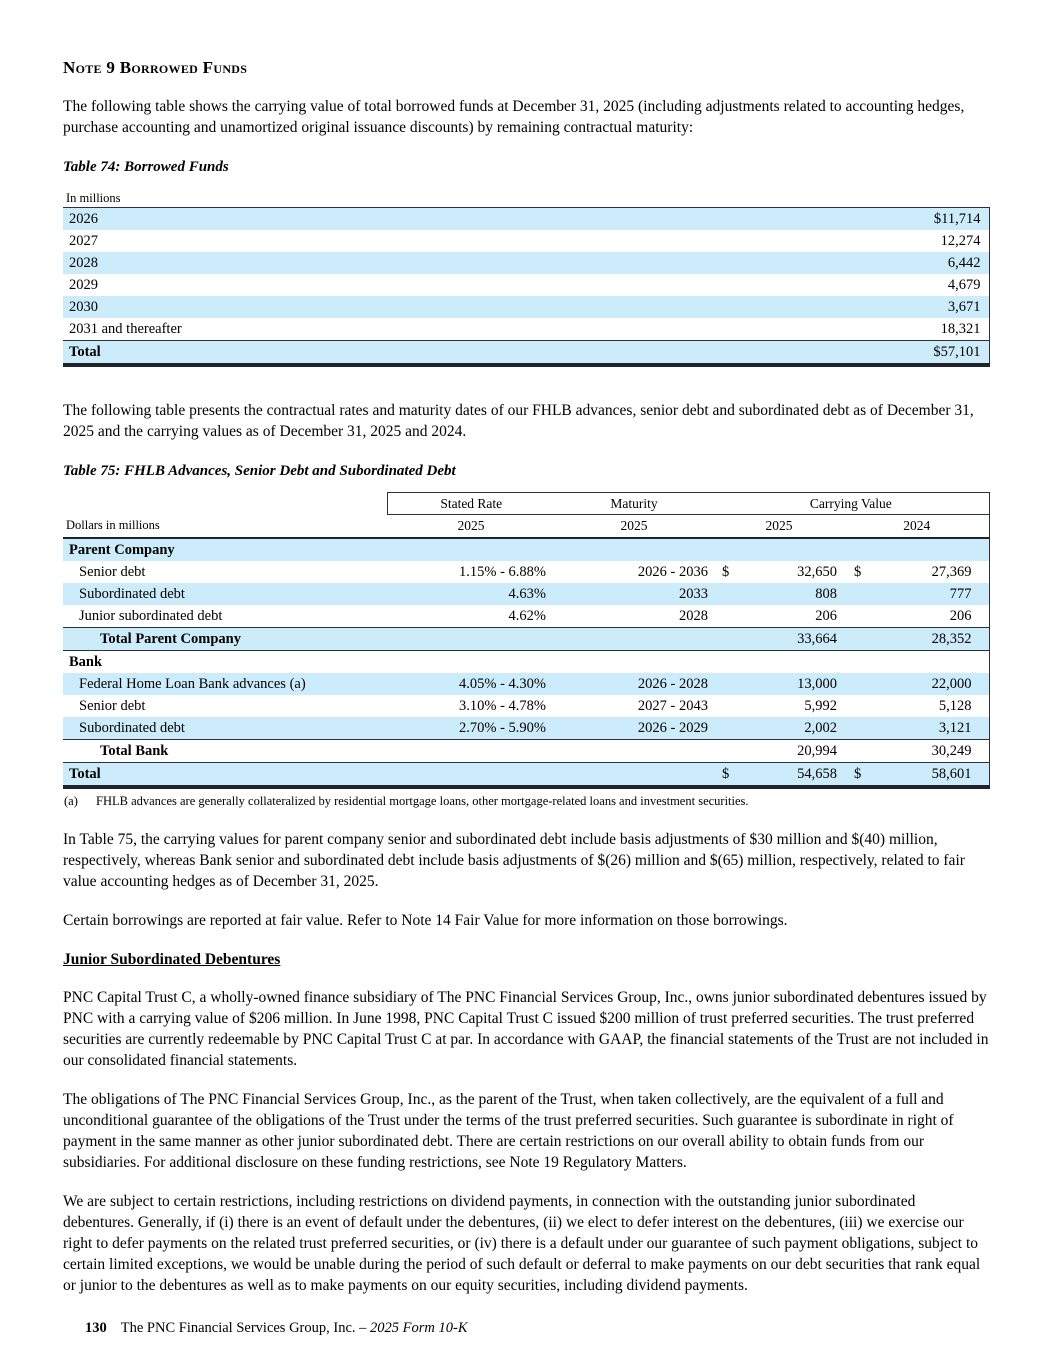 Image resolution: width=1055 pixels, height=1365 pixels. Describe the element at coordinates (146, 167) in the screenshot. I see `table74-title: Table 74: Borrowed Funds` at that location.